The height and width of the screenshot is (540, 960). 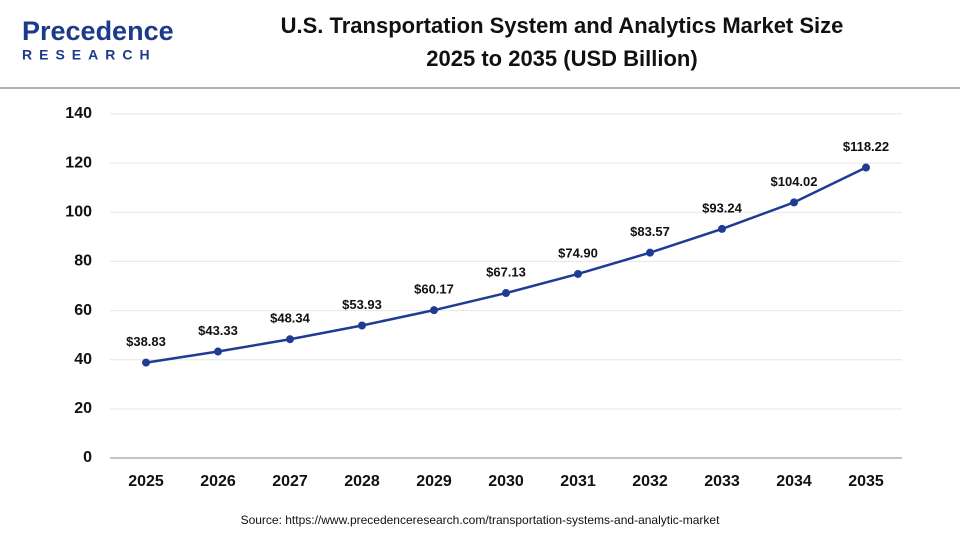 I want to click on x-tick-label: 2031, so click(x=578, y=481).